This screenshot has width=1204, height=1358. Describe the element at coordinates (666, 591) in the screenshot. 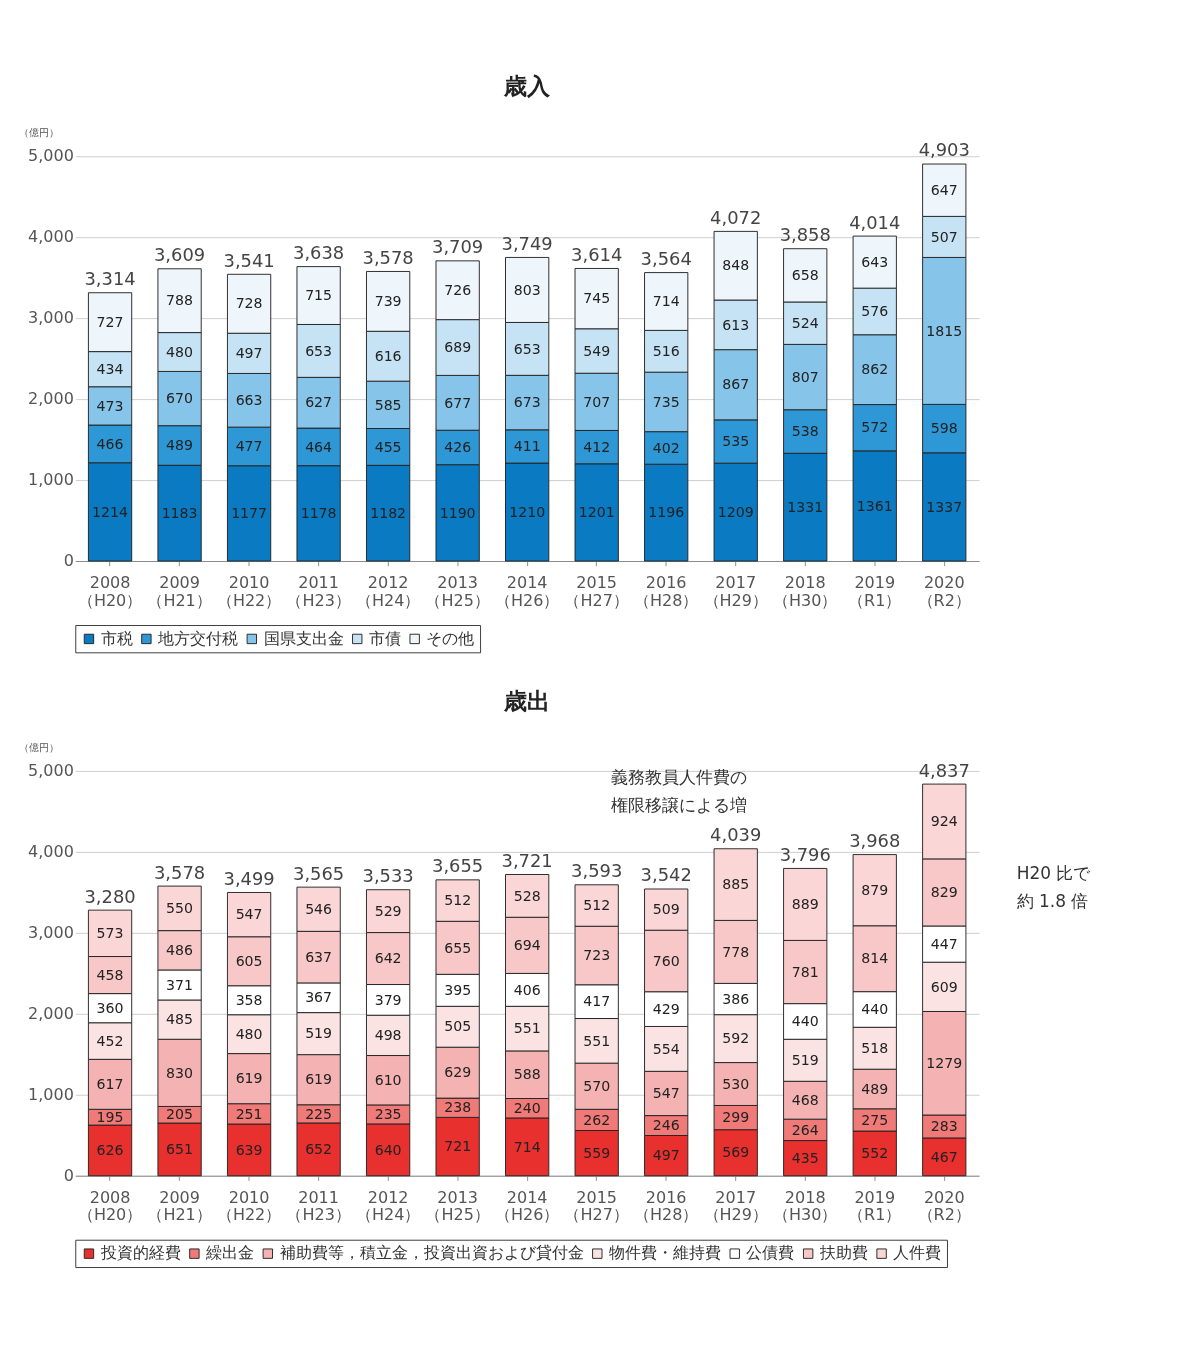

I see `x-tick-label: 2016 （H28）` at that location.